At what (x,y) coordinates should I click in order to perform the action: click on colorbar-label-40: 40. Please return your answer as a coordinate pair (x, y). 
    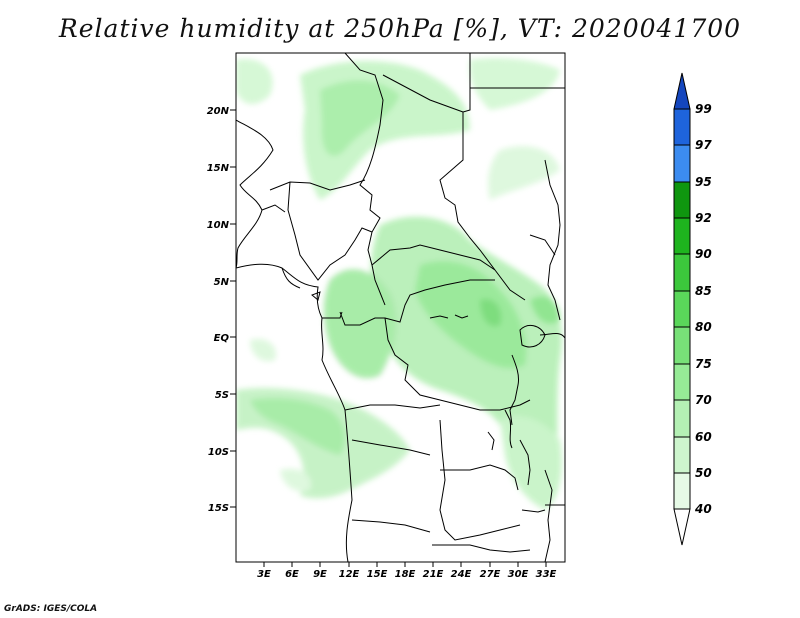
    Looking at the image, I should click on (703, 509).